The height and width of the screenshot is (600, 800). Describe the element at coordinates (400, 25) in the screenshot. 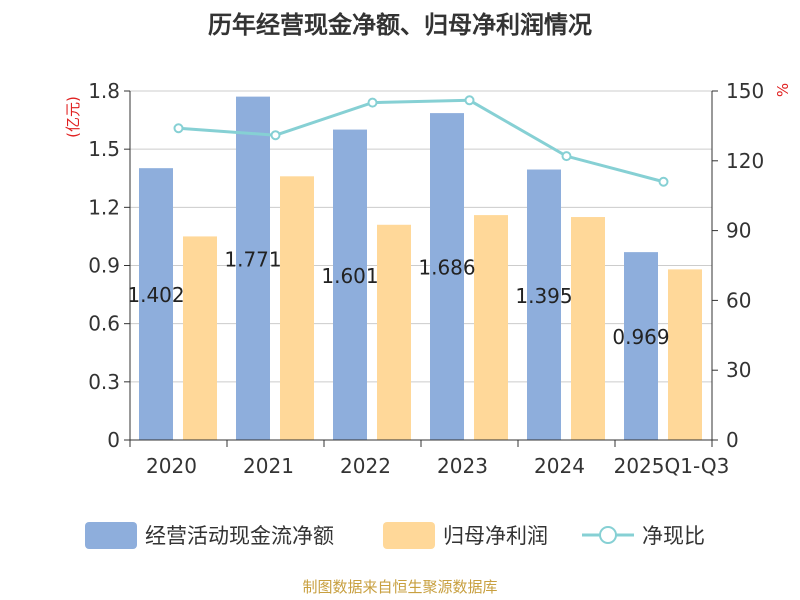

I see `chart-title: 历年经营现金净额、归母净利润情况` at that location.